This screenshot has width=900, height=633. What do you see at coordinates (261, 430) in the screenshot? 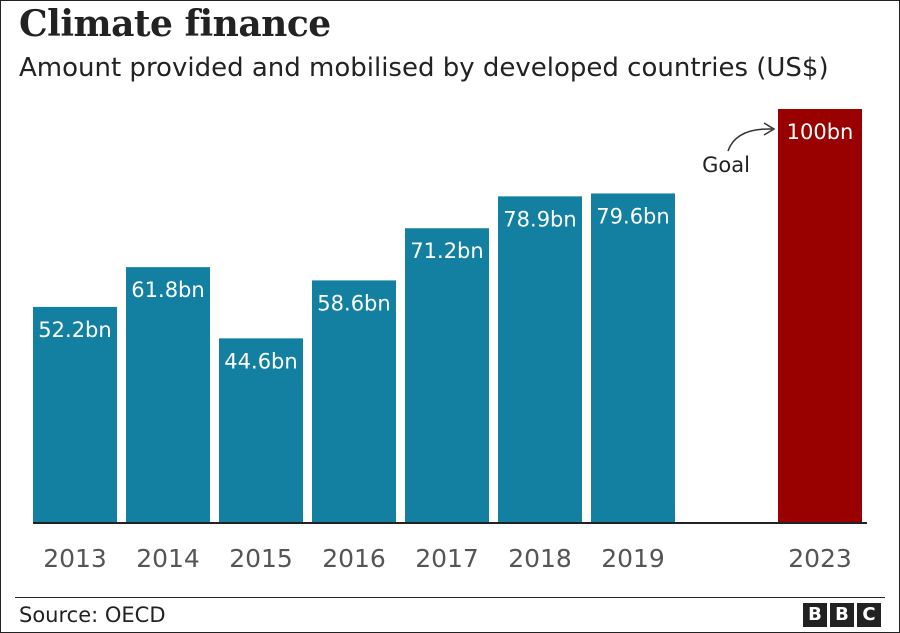
I see `bar-2015` at bounding box center [261, 430].